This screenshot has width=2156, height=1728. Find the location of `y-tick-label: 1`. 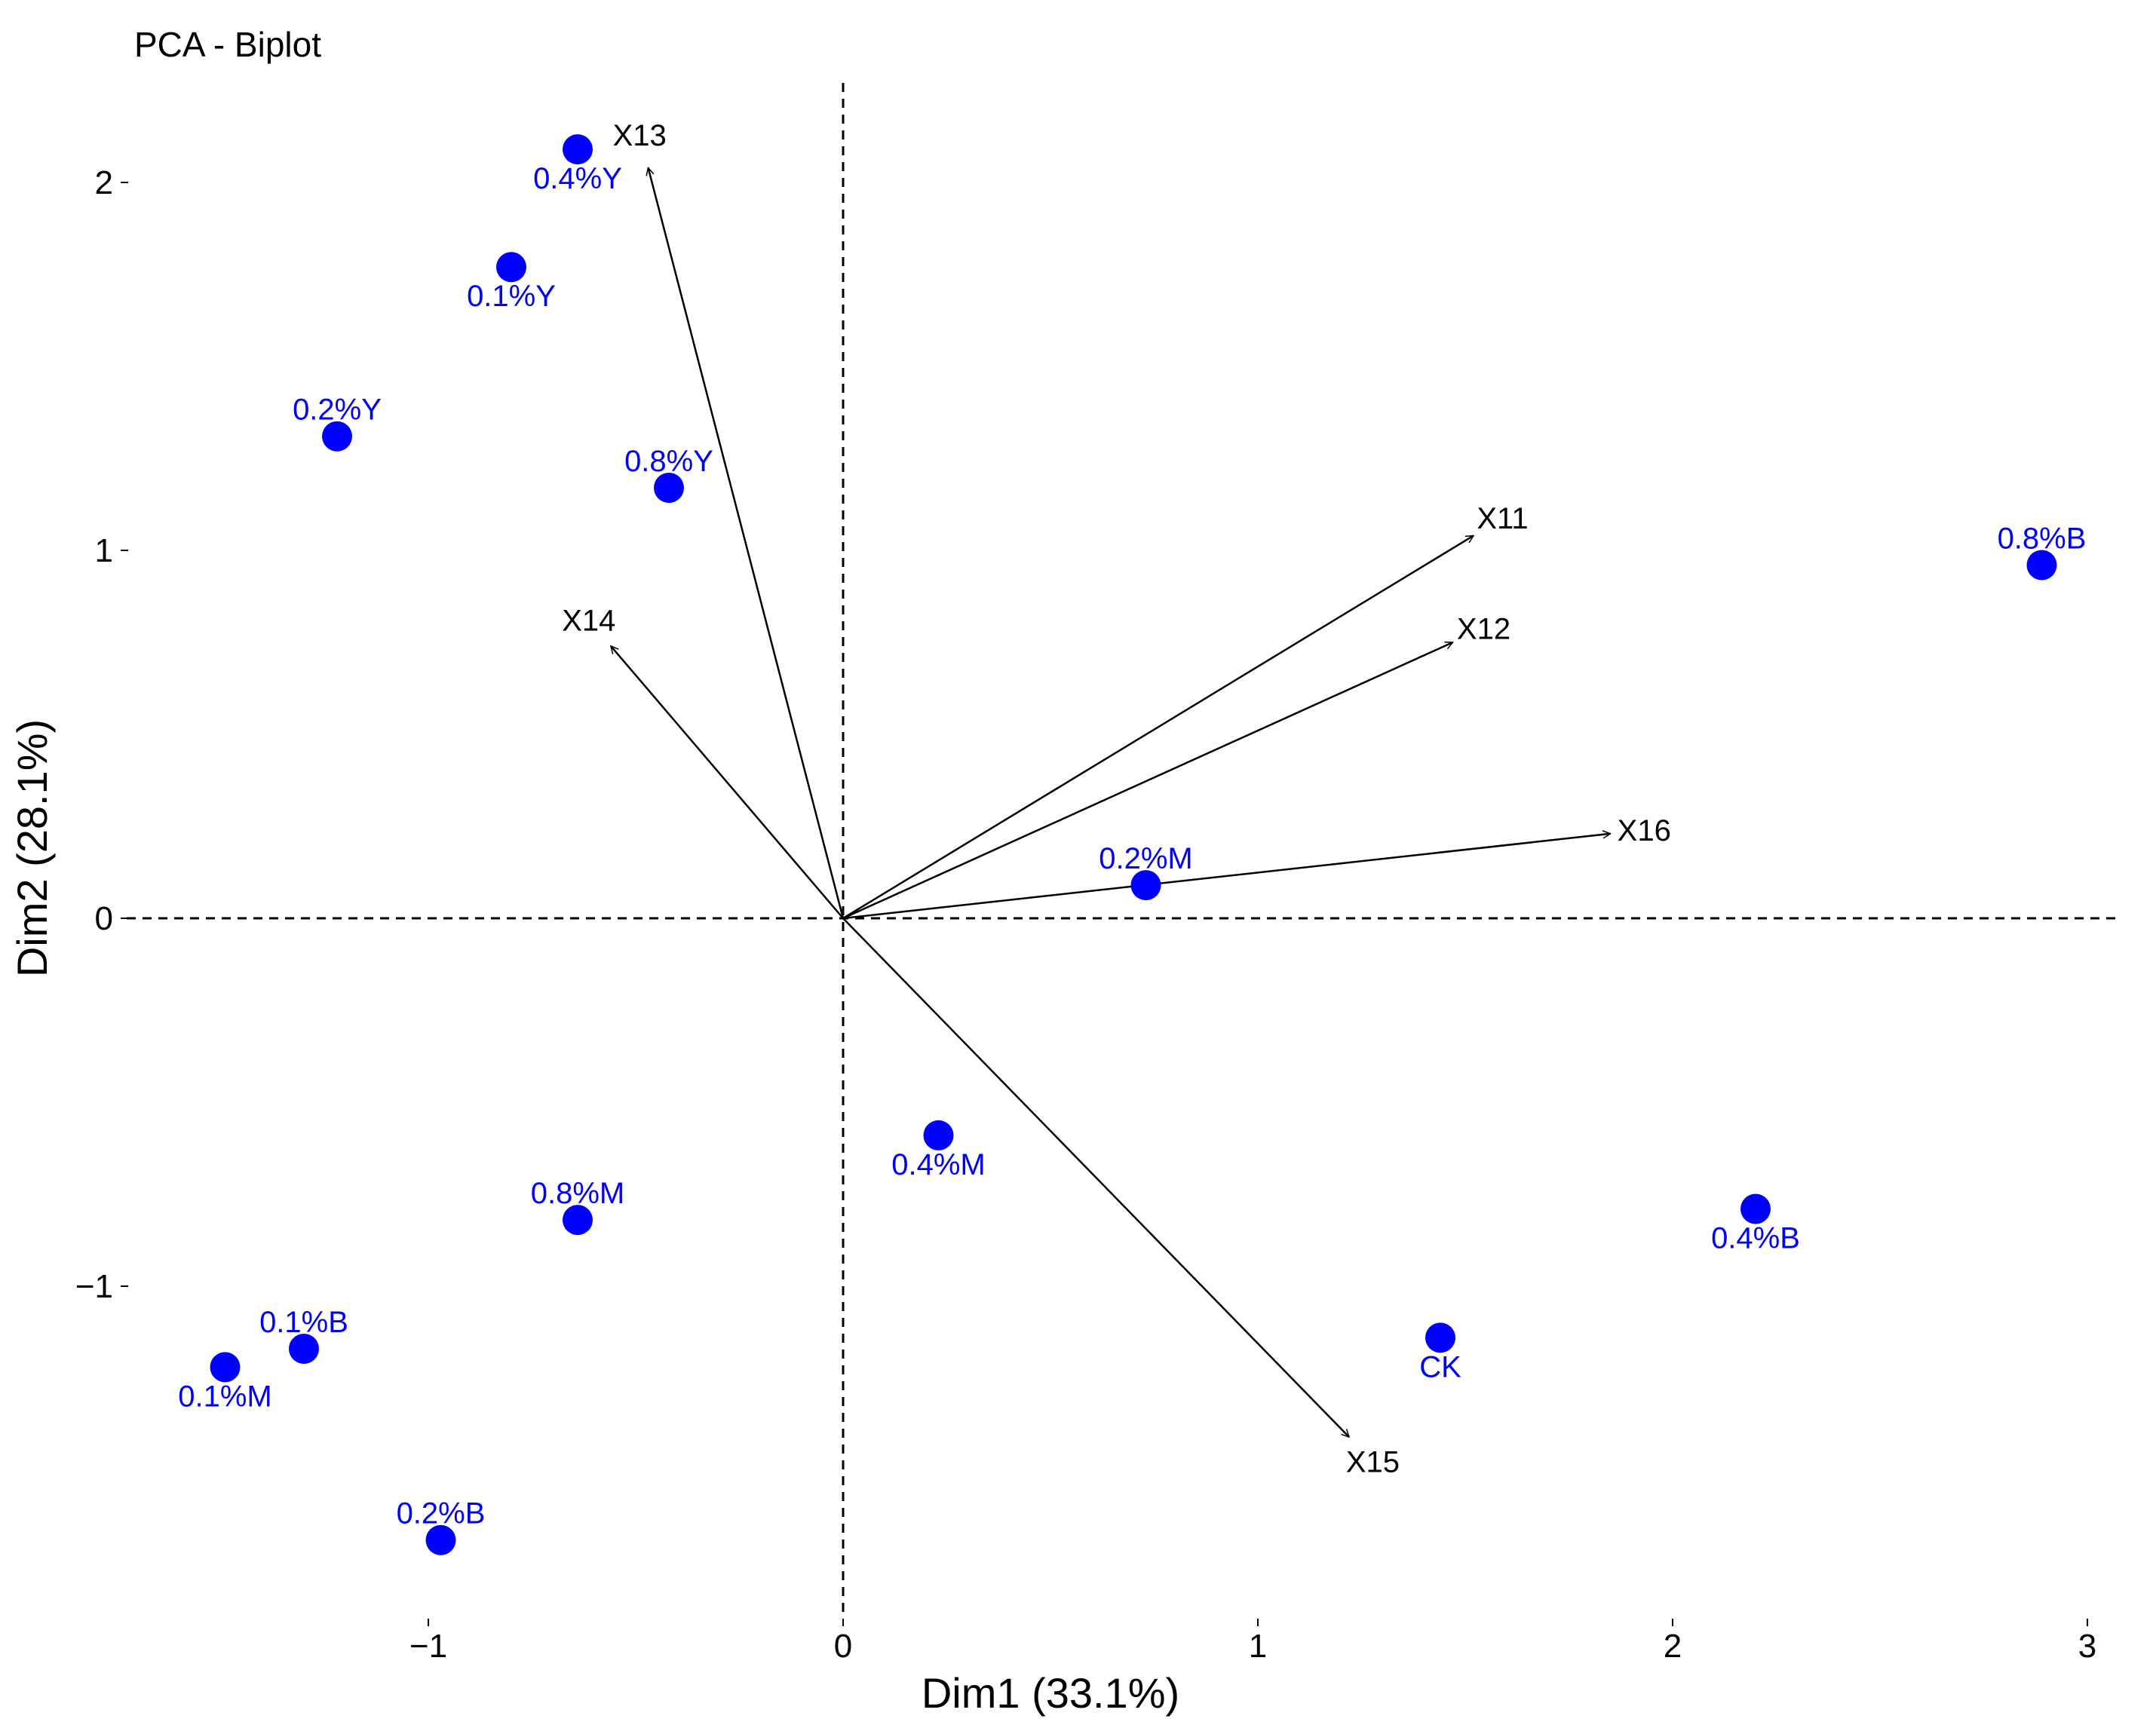

y-tick-label: 1 is located at coordinates (104, 550).